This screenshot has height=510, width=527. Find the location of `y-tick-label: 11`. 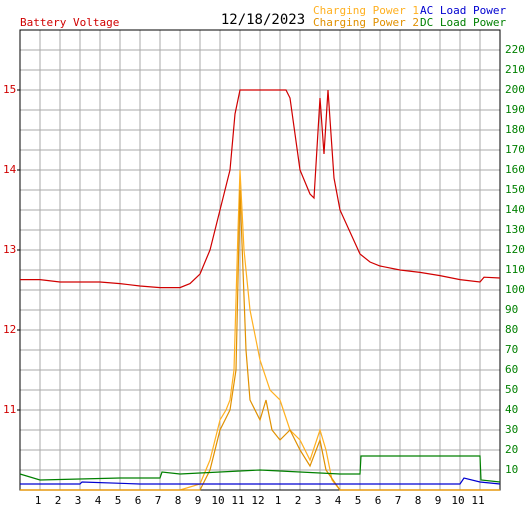

y-tick-label: 11 is located at coordinates (9, 409).